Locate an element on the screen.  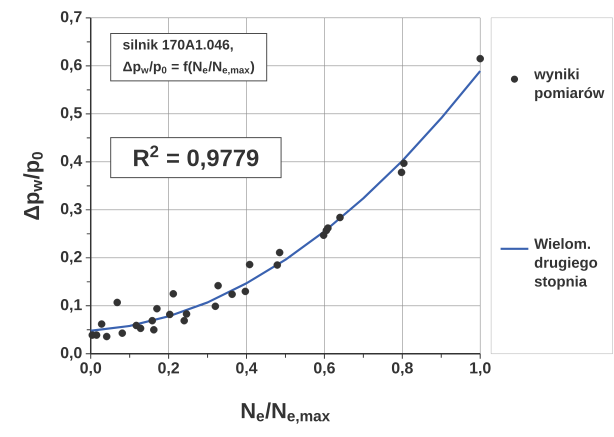
y-tick-label: 0,6 is located at coordinates (71, 66).